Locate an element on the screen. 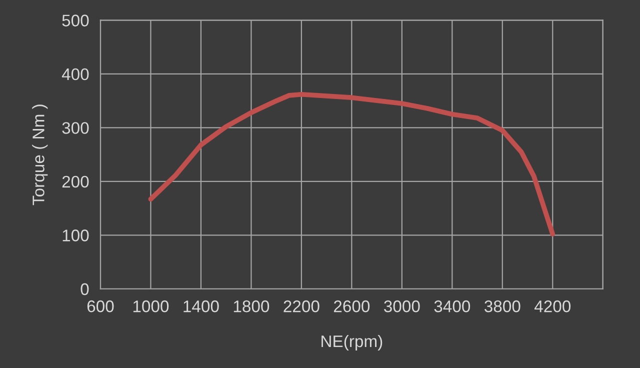 The image size is (640, 368). x-tick-label: 3800 is located at coordinates (502, 306).